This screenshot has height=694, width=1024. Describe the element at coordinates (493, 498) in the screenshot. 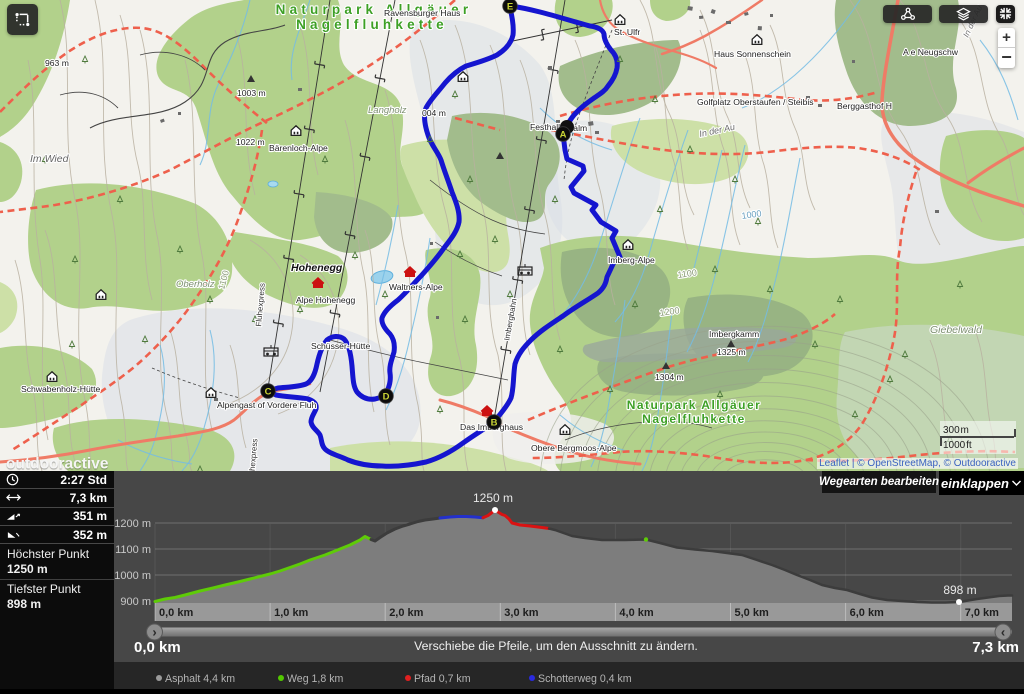

I see `svg-text: 1250 m` at that location.